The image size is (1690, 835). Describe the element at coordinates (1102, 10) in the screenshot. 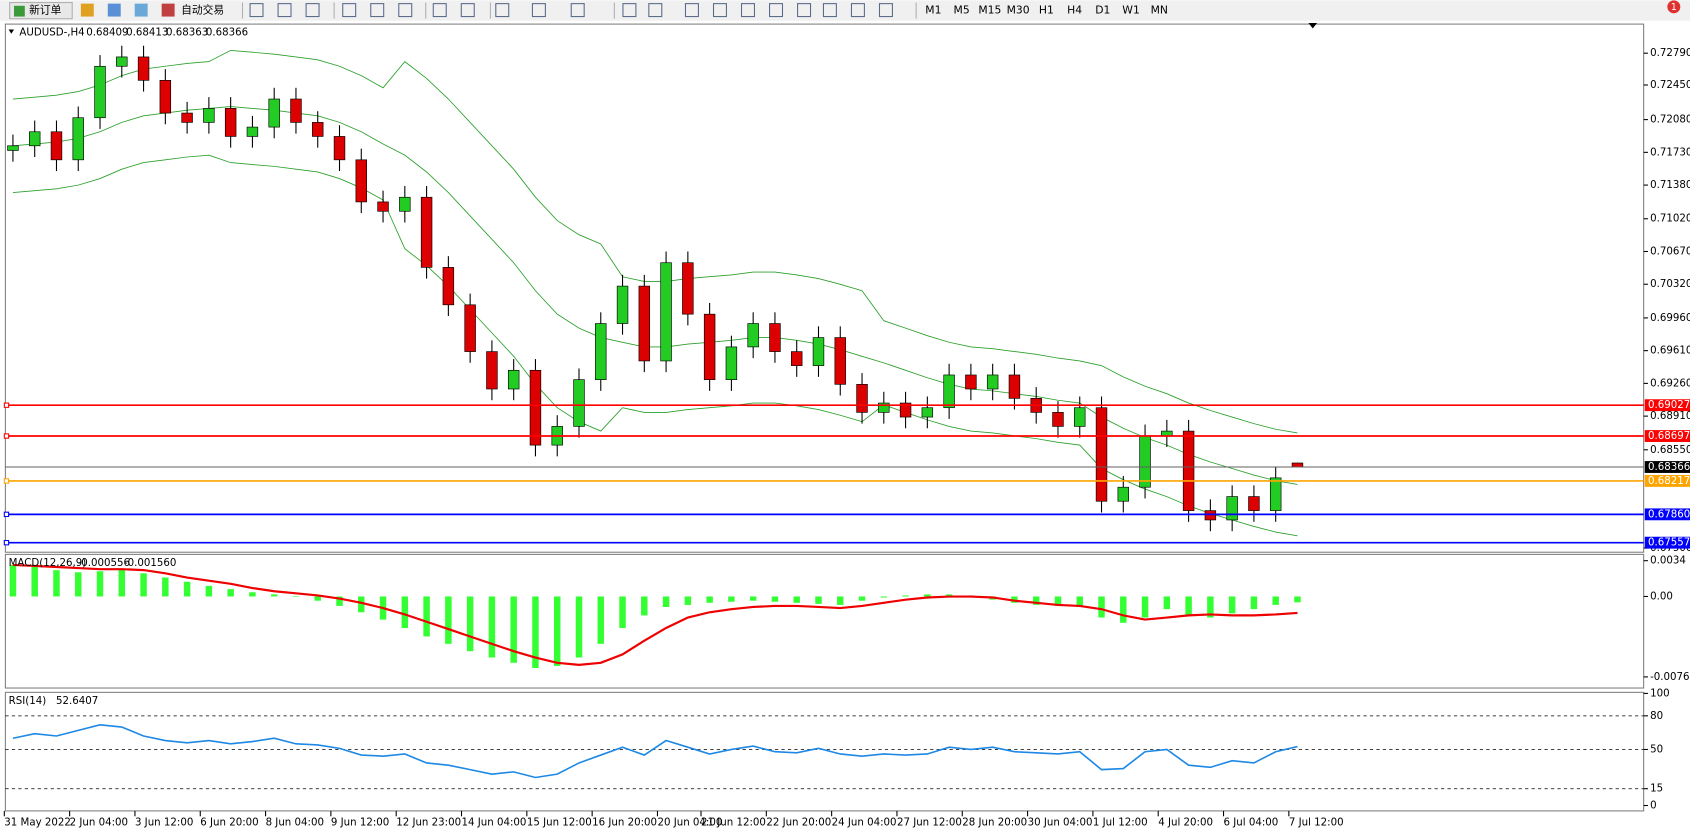

I see `timeframe-button: D1` at that location.